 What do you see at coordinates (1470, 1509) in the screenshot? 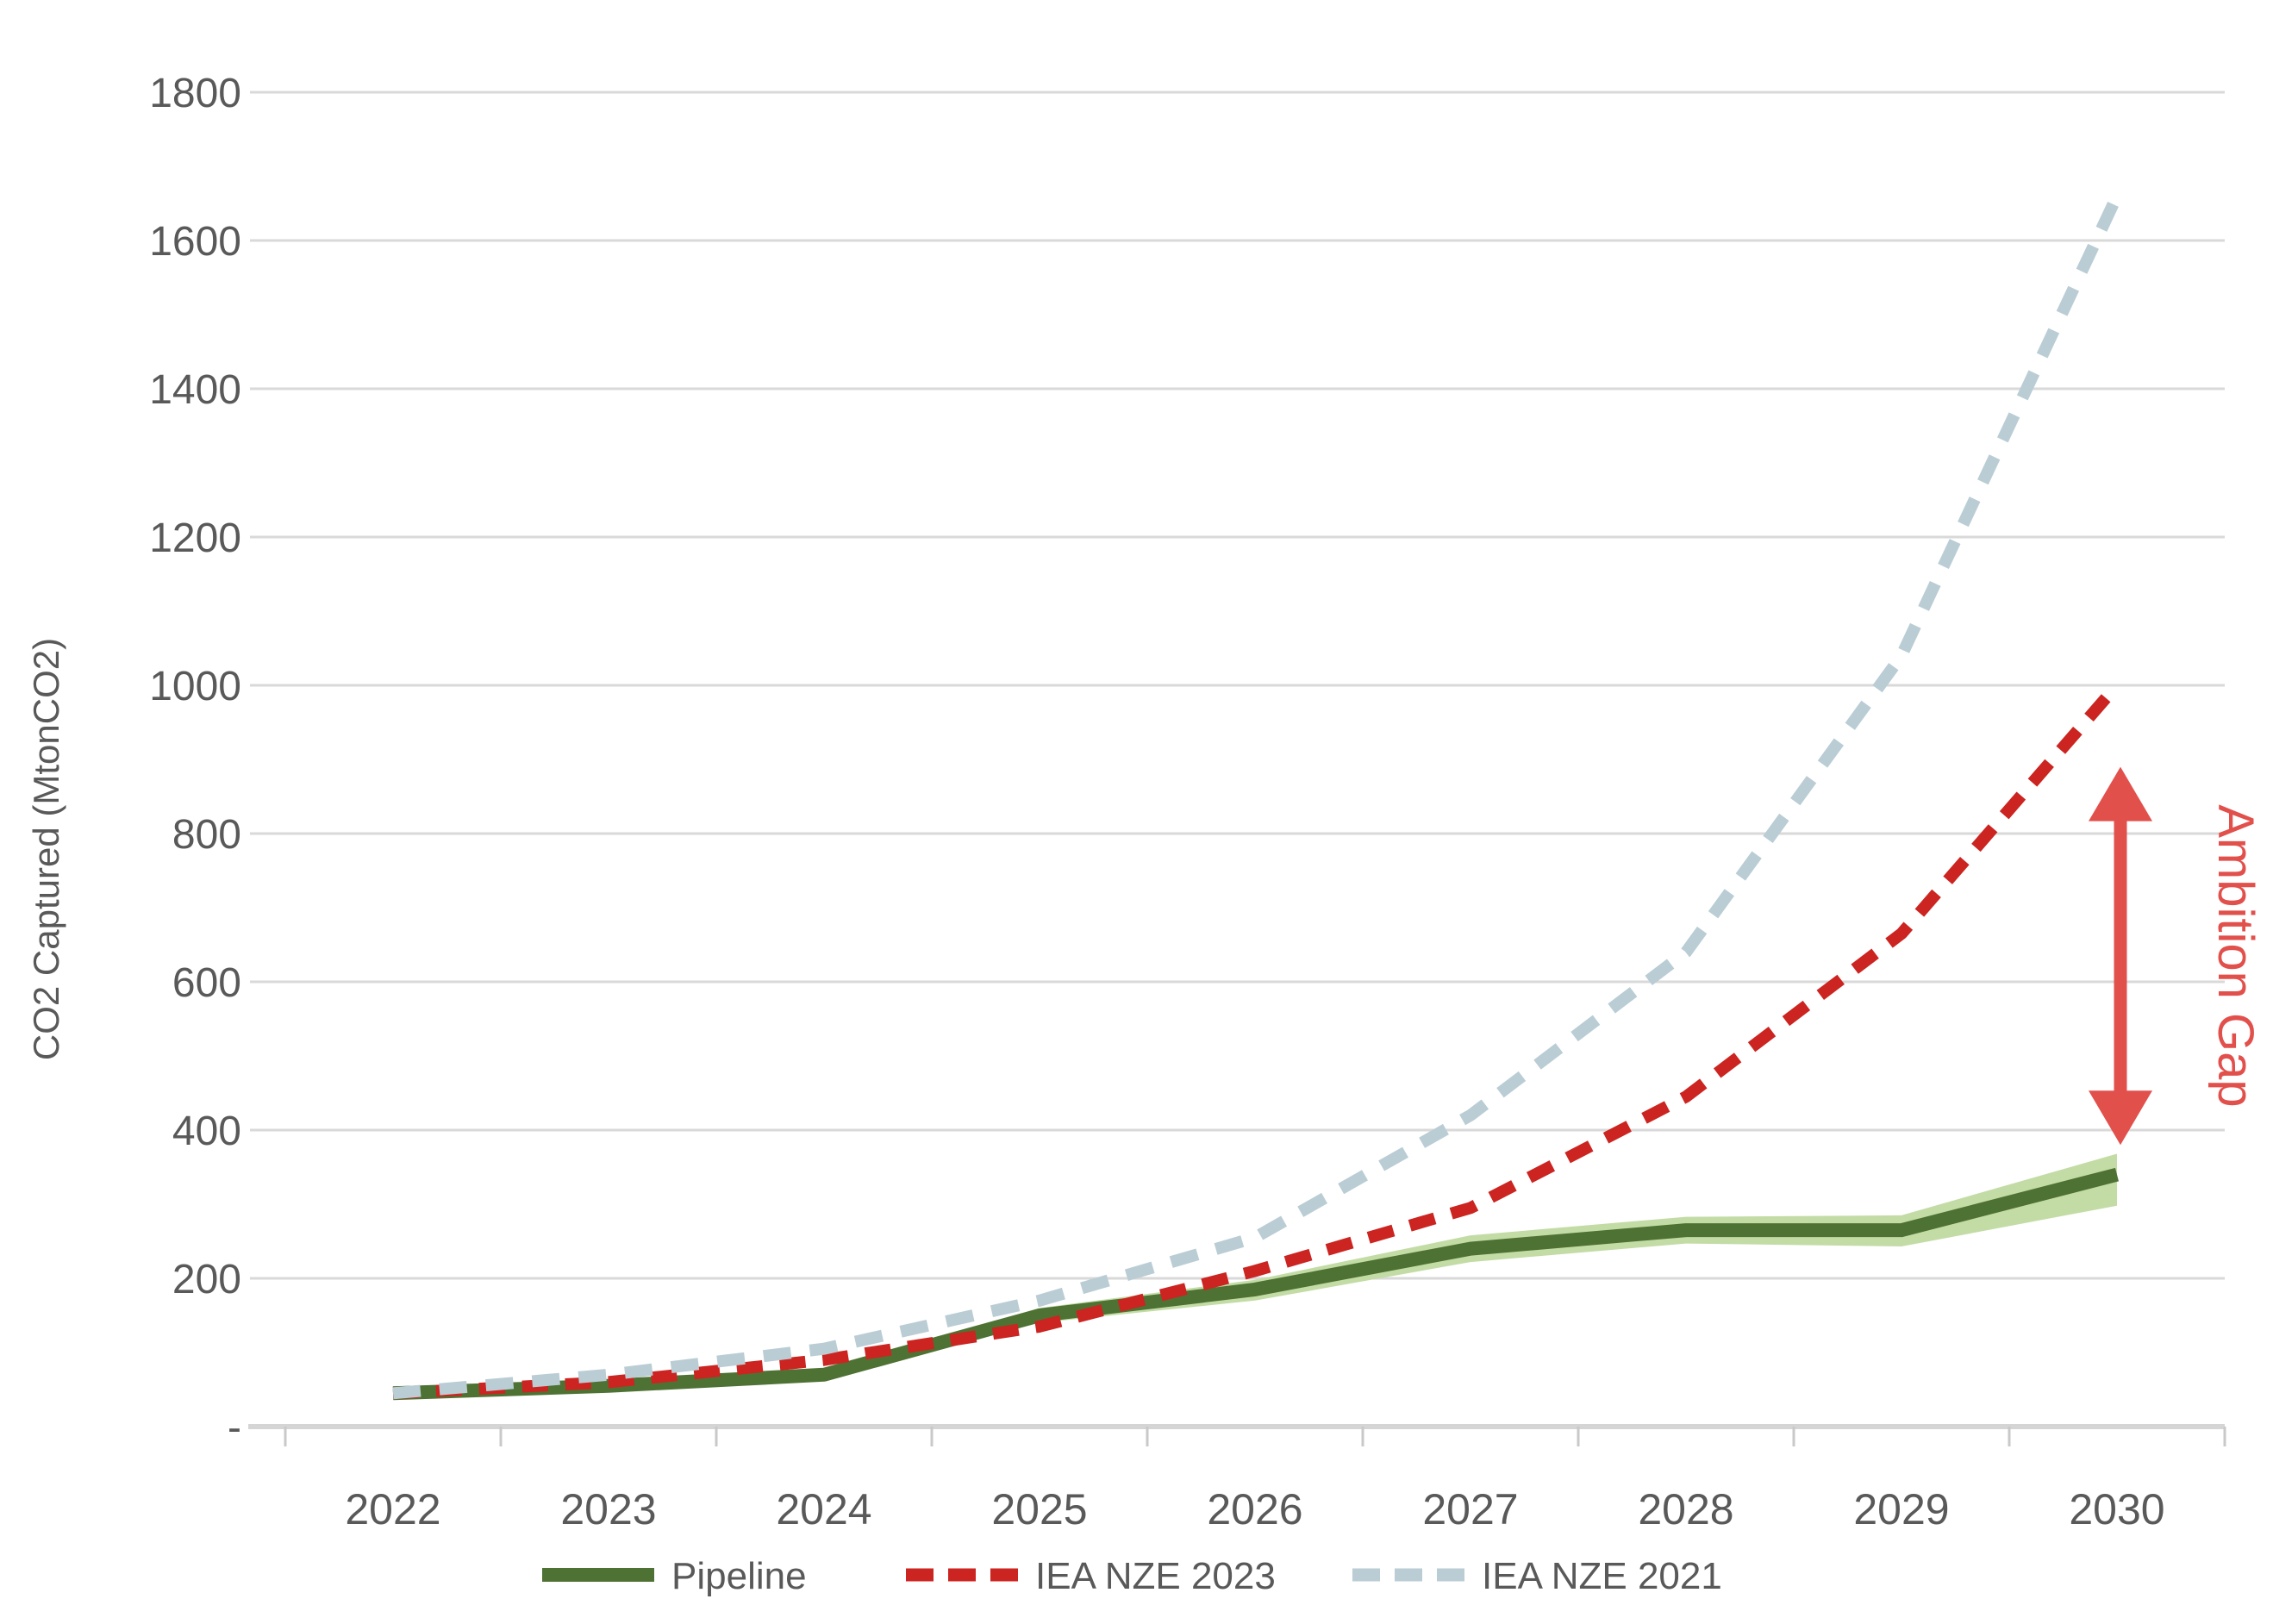
I see `x-tick-label: 2027` at bounding box center [1470, 1509].